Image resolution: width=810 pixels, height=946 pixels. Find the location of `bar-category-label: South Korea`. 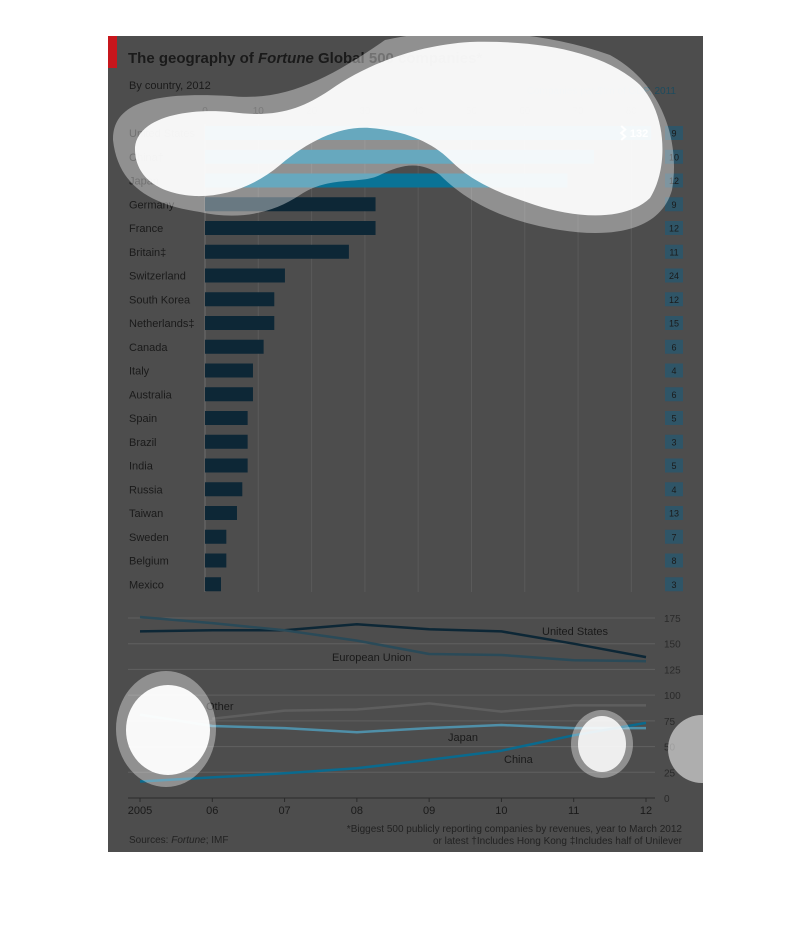

bar-category-label: South Korea is located at coordinates (160, 300).